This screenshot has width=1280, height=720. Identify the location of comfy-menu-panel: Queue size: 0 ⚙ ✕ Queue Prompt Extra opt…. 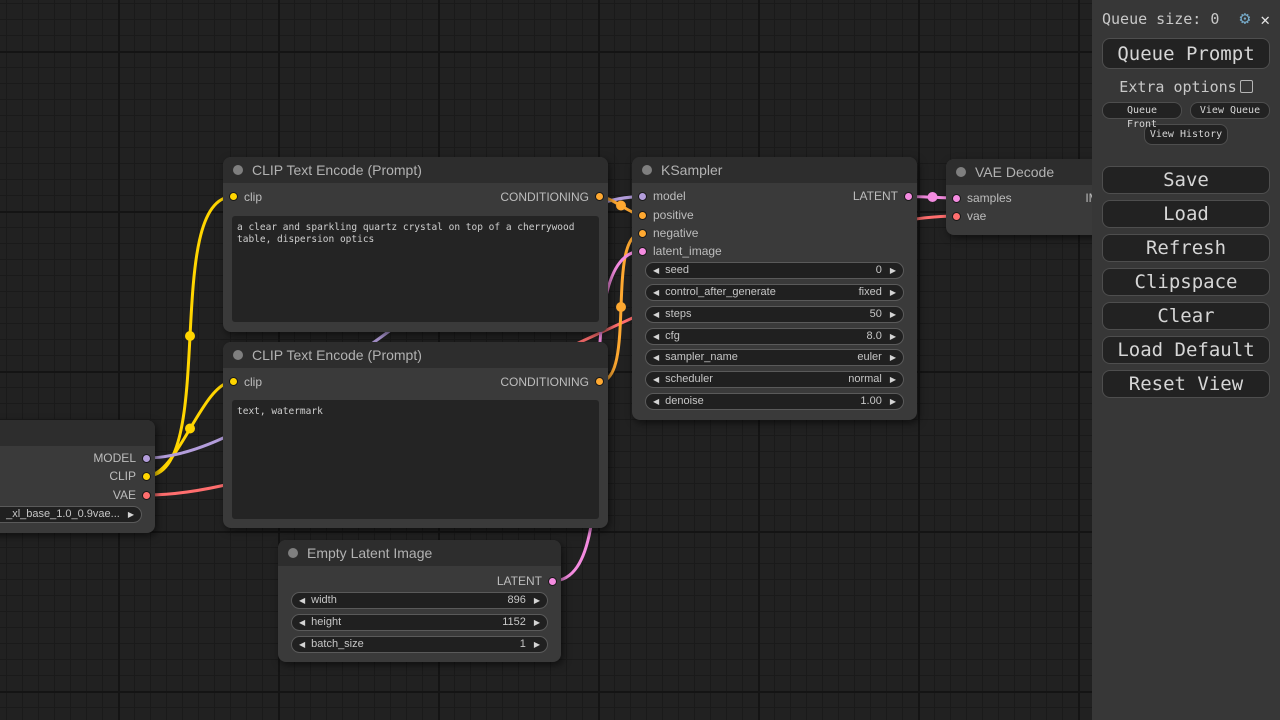
(1186, 360).